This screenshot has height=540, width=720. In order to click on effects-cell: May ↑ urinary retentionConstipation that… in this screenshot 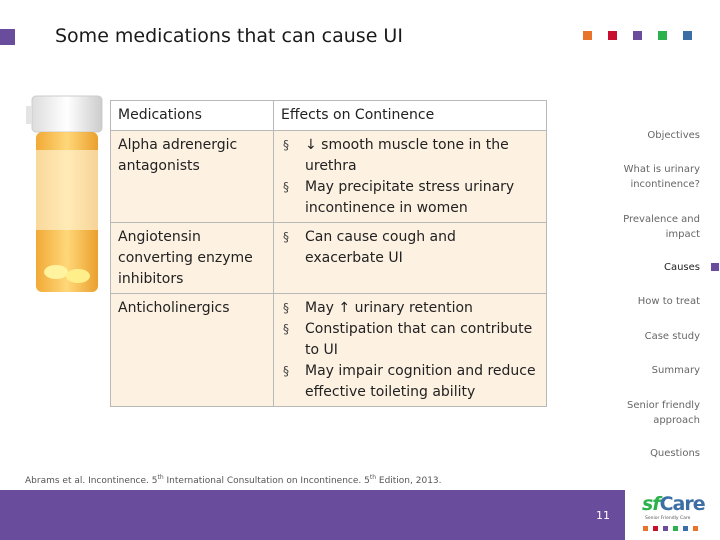, I will do `click(410, 350)`.